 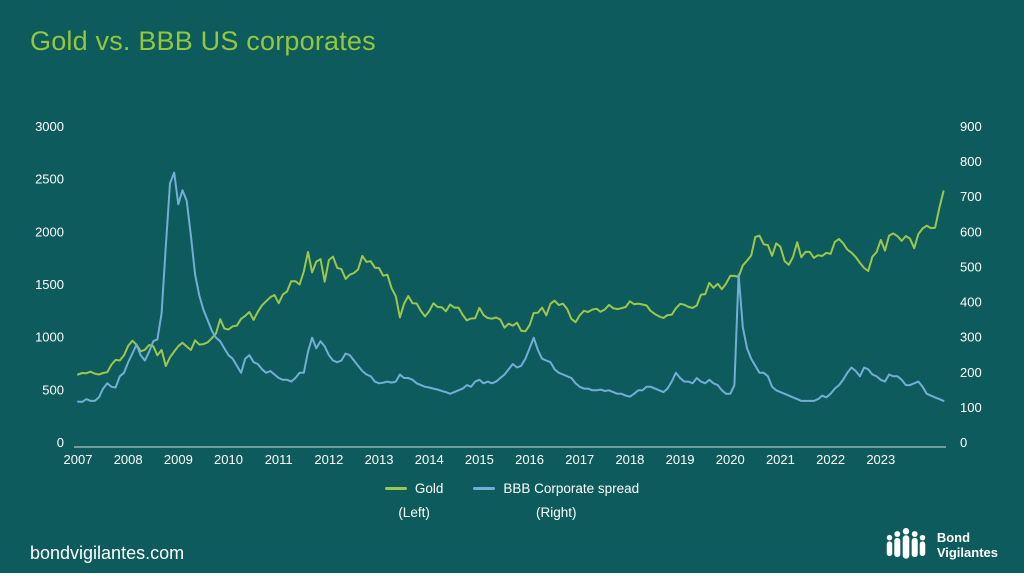 I want to click on bottom-divider, so click(x=512, y=574).